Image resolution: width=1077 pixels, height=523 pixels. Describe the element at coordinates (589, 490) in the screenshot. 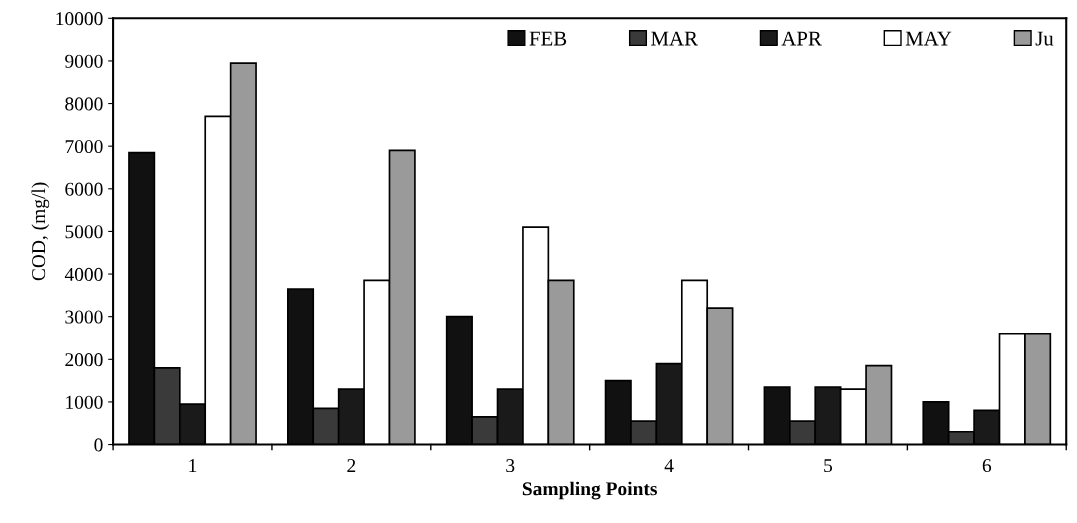

I see `x-axis-title: Sampling Points` at that location.